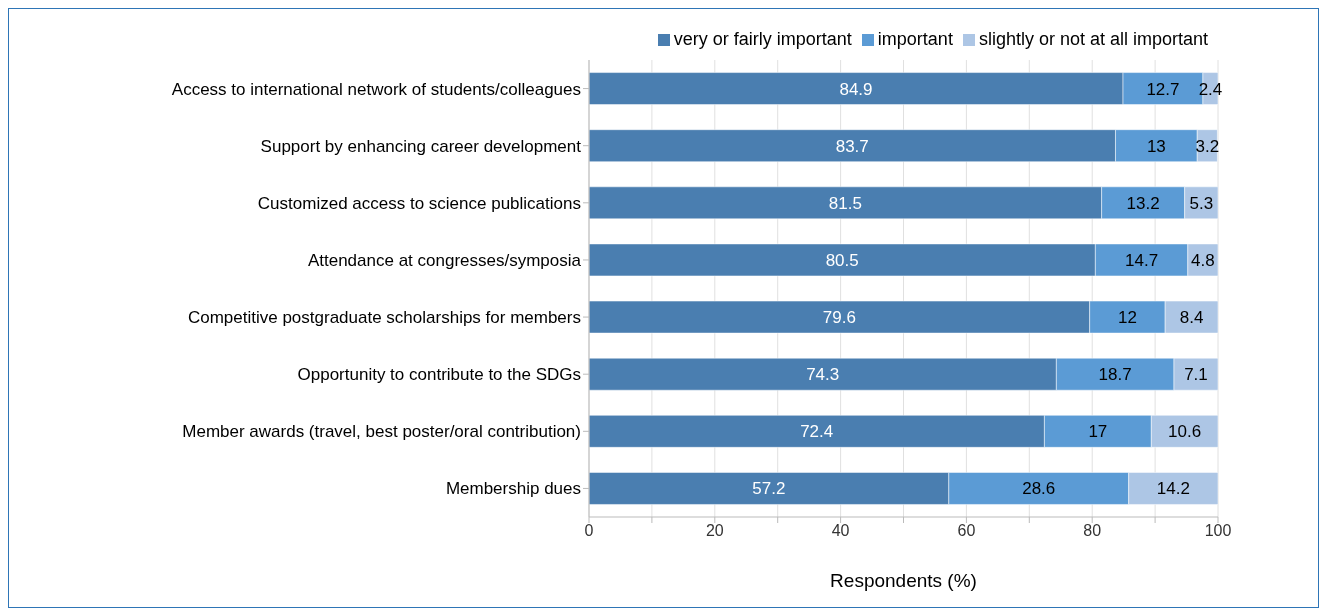 The image size is (1327, 616). I want to click on data-label: 28.6, so click(1039, 489).